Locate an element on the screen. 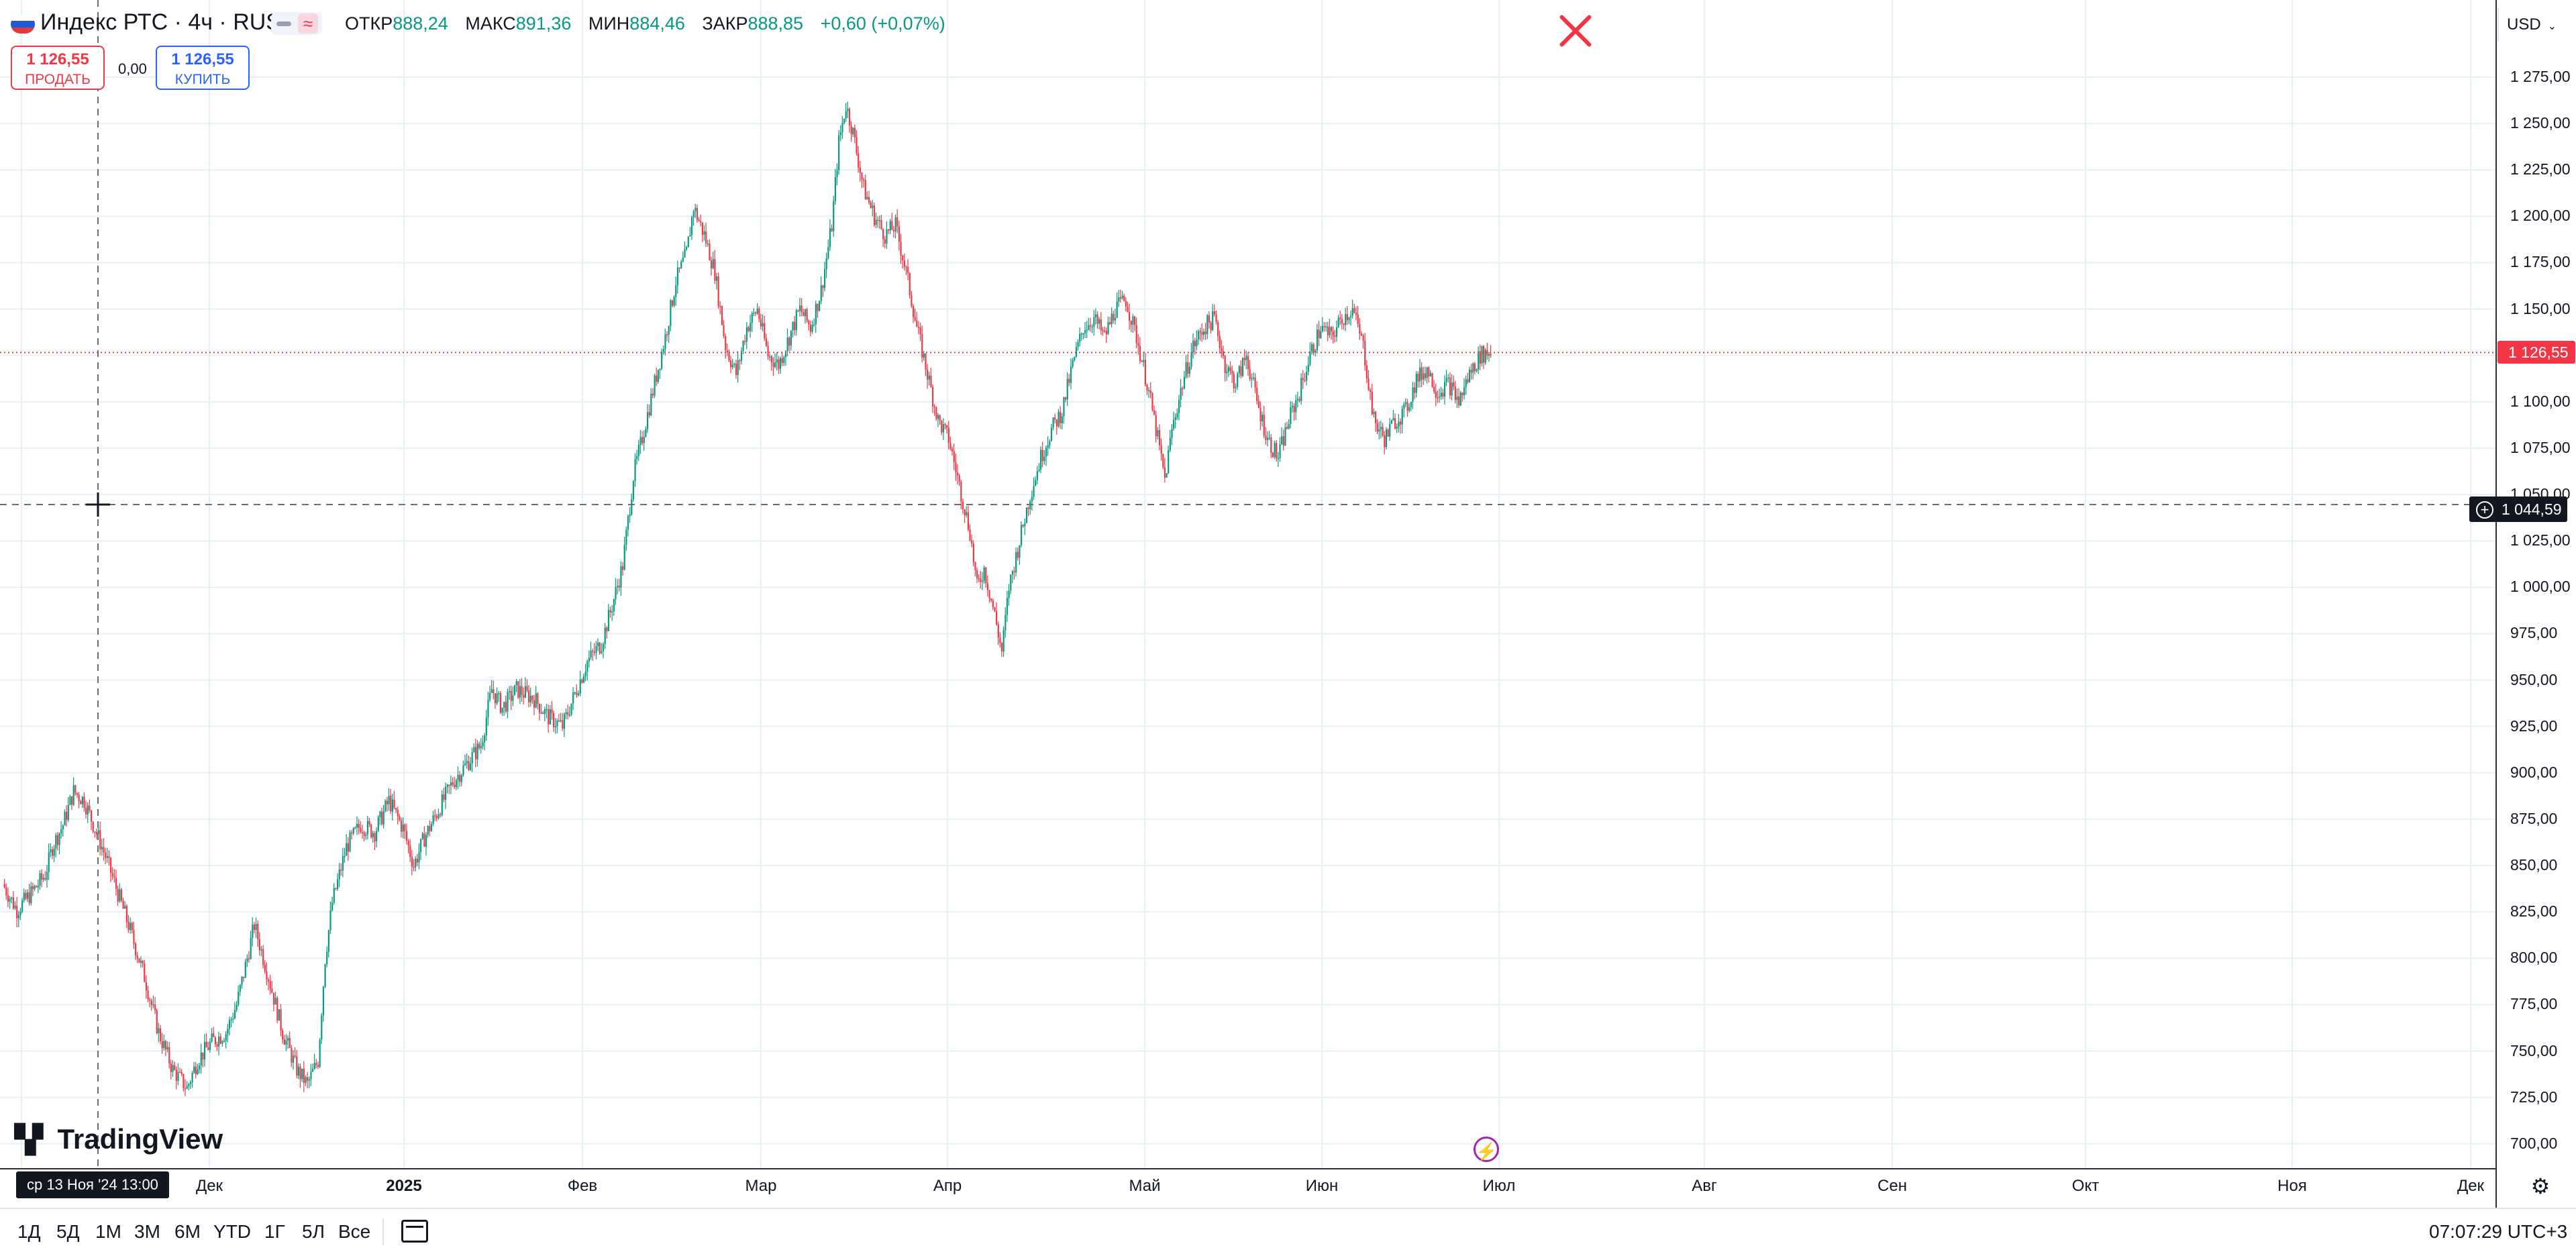 Image resolution: width=2576 pixels, height=1258 pixels. range-button-4: 6М is located at coordinates (187, 1231).